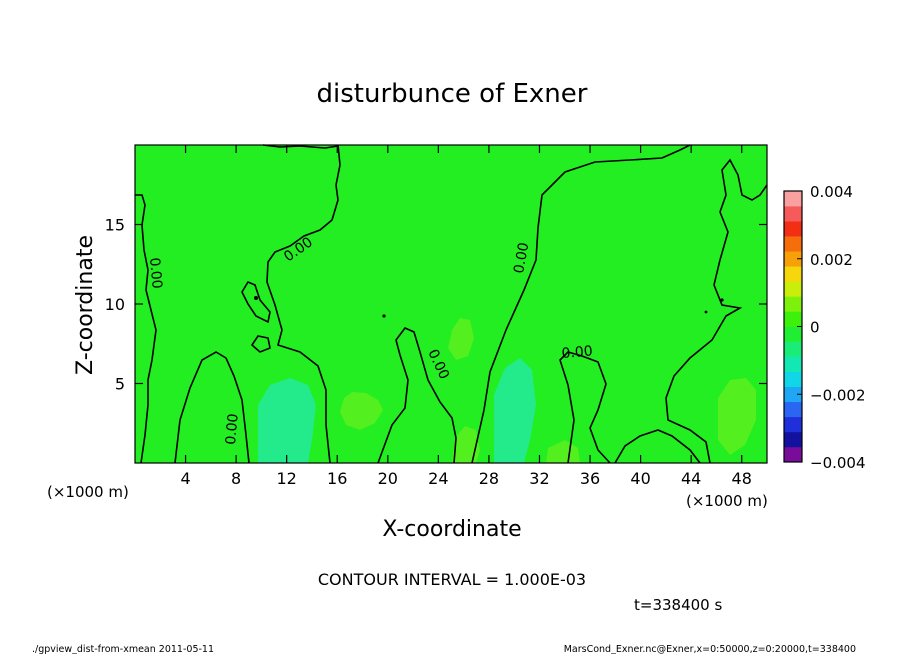  Describe the element at coordinates (115, 304) in the screenshot. I see `y-tick-label: 10` at that location.